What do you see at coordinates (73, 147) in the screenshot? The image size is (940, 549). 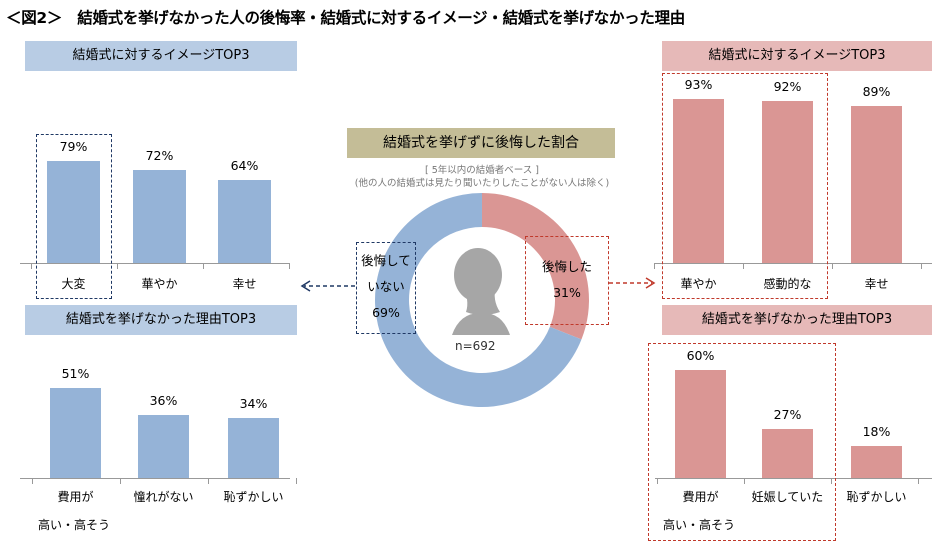 I see `data-label: 79%` at bounding box center [73, 147].